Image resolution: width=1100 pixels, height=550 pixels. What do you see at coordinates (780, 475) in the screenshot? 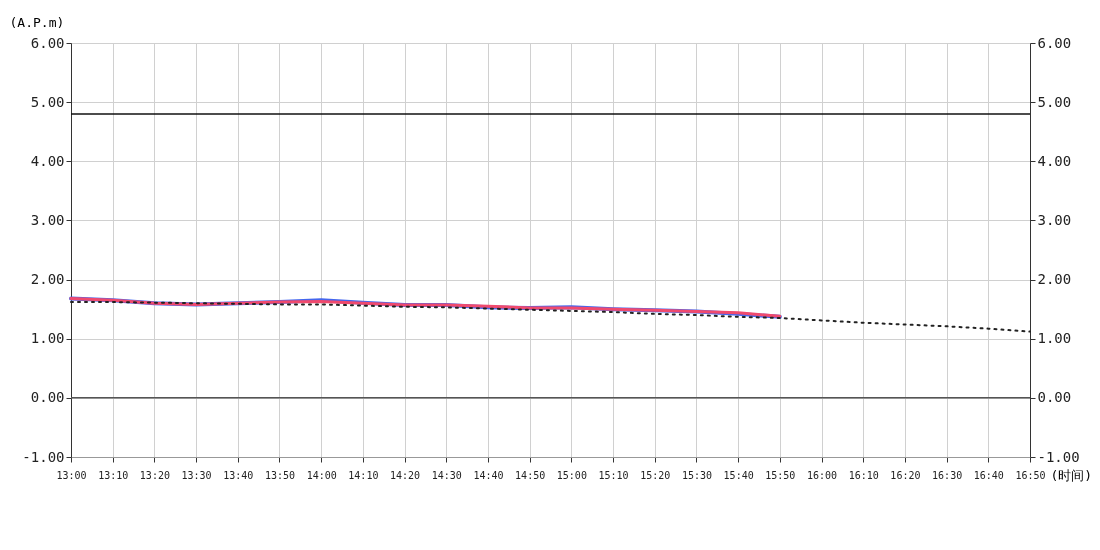
I see `x-tick-label: 15:50` at bounding box center [780, 475].